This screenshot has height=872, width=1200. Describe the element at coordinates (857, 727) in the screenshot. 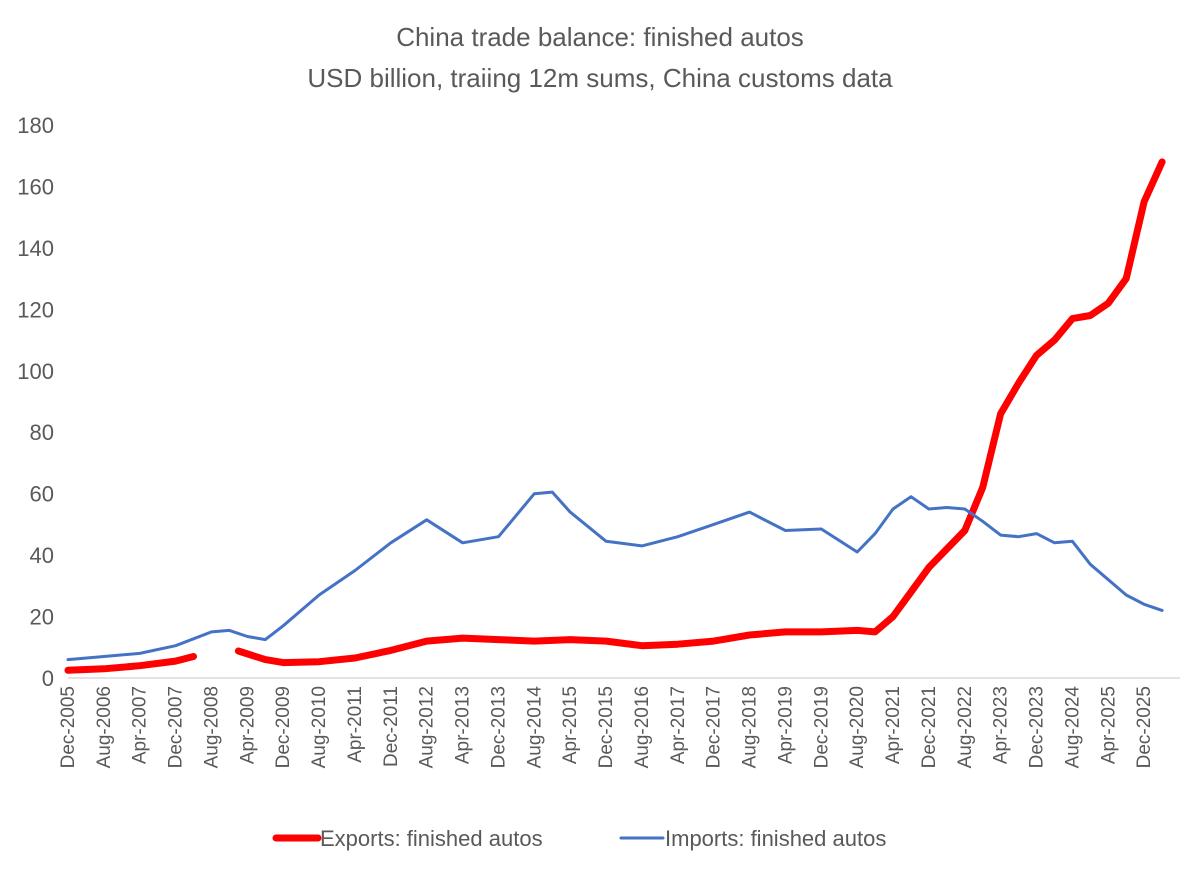

I see `x-tick-label: Aug-2020` at that location.